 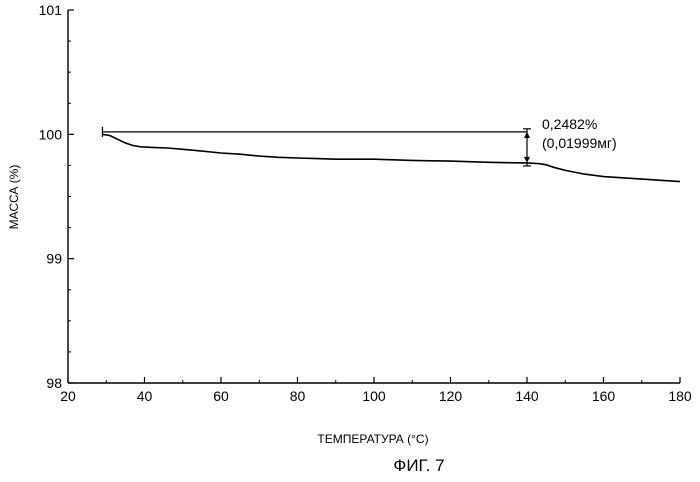 What do you see at coordinates (372, 439) in the screenshot?
I see `x-axis-title: ТЕМПЕРАТУРА (°C)` at bounding box center [372, 439].